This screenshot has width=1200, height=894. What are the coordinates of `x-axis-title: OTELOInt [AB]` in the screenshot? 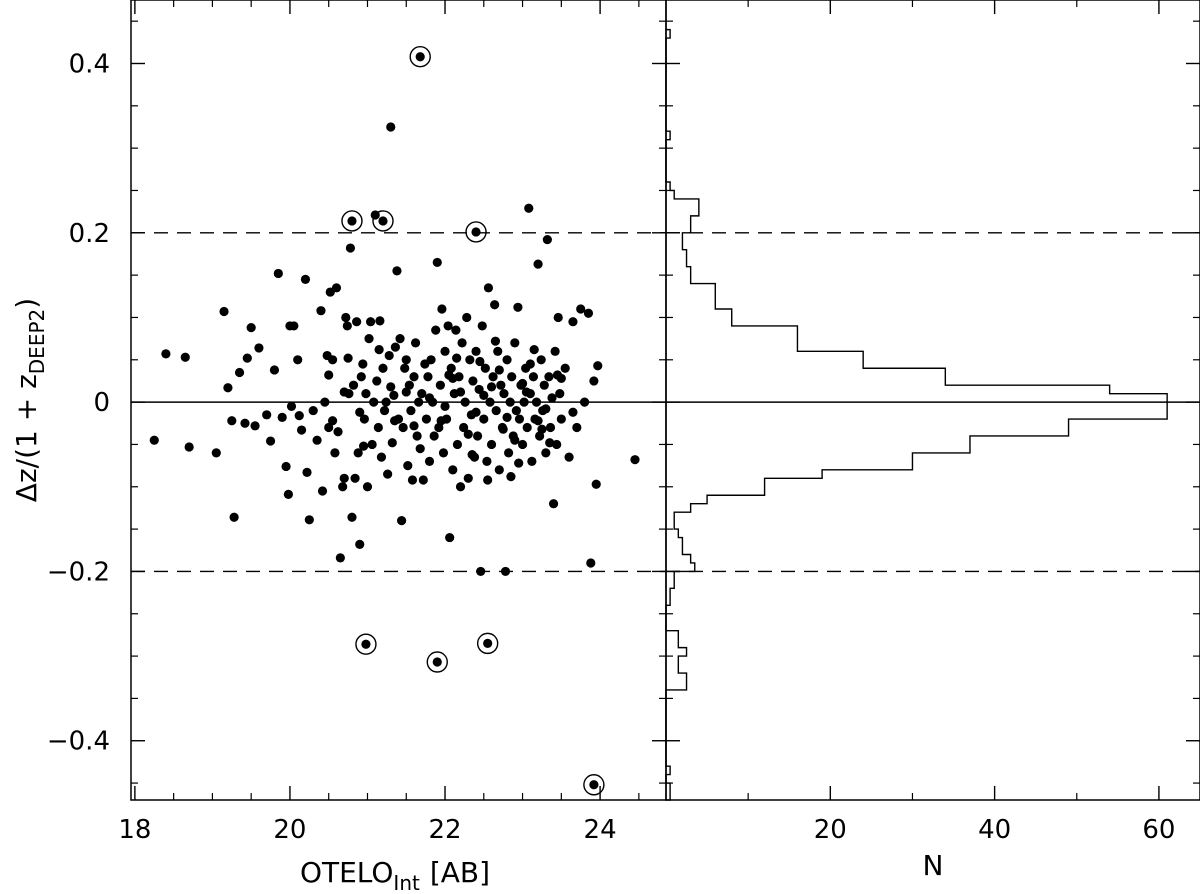 It's located at (395, 875).